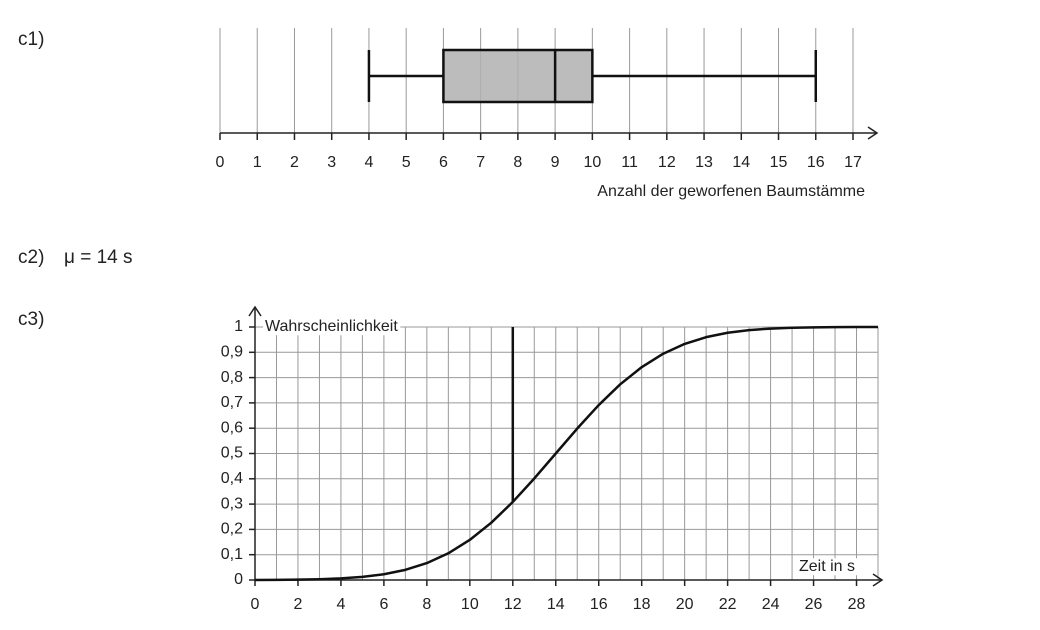  What do you see at coordinates (704, 162) in the screenshot?
I see `x-tick-label: 13` at bounding box center [704, 162].